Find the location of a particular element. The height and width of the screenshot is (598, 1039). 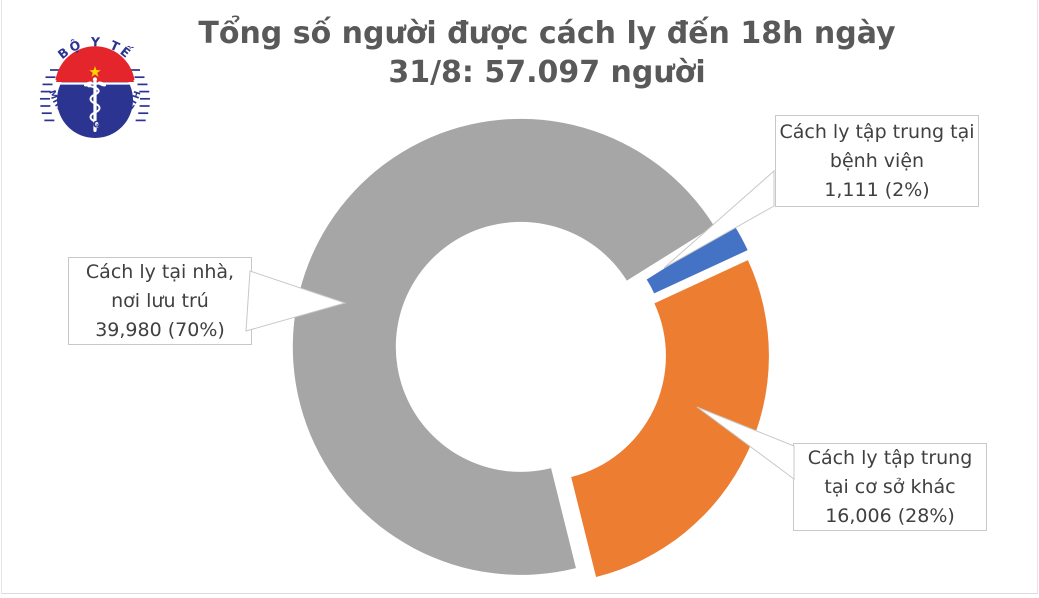

callout-value: 39,980 (70%) is located at coordinates (160, 329).